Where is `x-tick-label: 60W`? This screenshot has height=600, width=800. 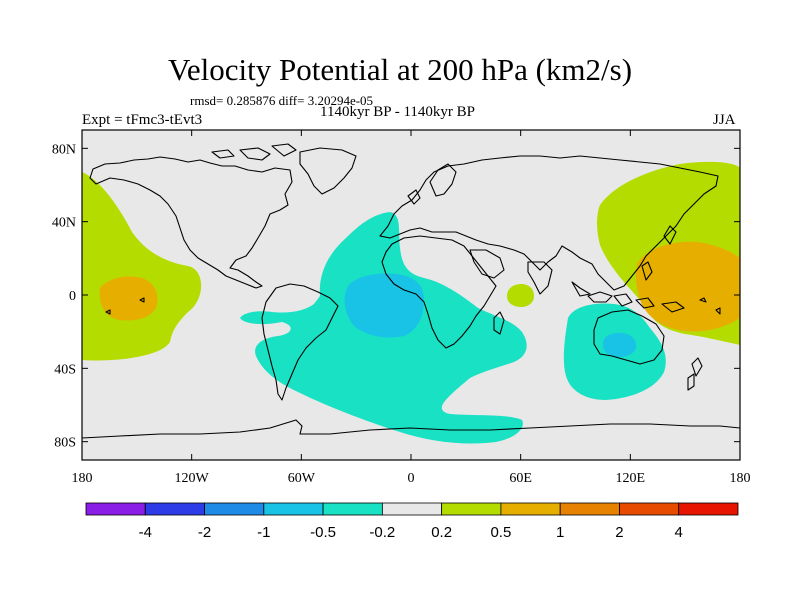
x-tick-label: 60W is located at coordinates (302, 478).